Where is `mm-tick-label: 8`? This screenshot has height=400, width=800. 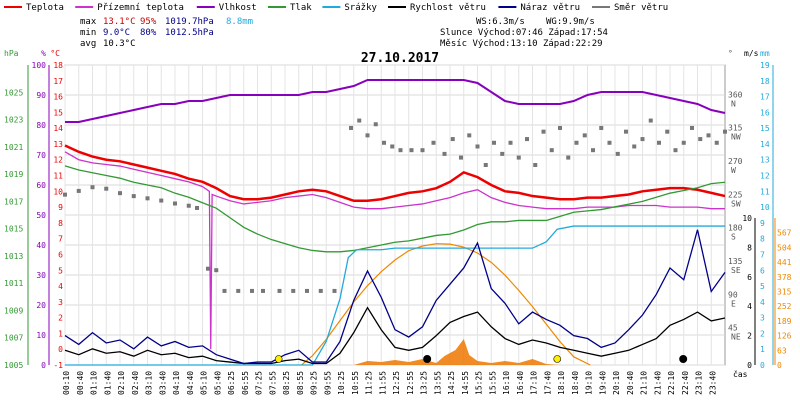 mm-tick-label: 8 is located at coordinates (762, 239).